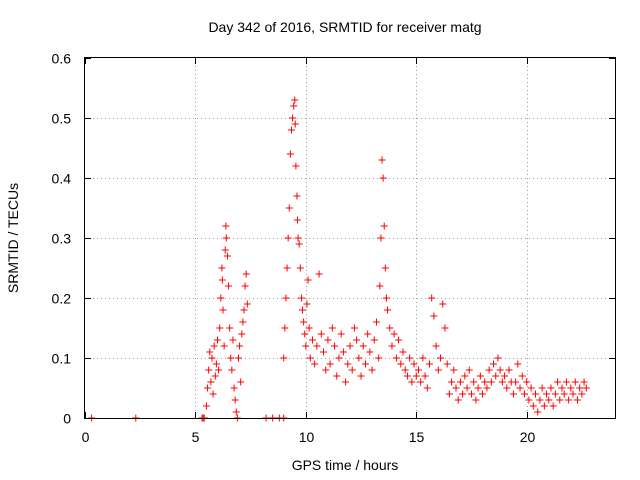 The height and width of the screenshot is (480, 640). What do you see at coordinates (62, 359) in the screenshot?
I see `y-tick-label: 0.1` at bounding box center [62, 359].